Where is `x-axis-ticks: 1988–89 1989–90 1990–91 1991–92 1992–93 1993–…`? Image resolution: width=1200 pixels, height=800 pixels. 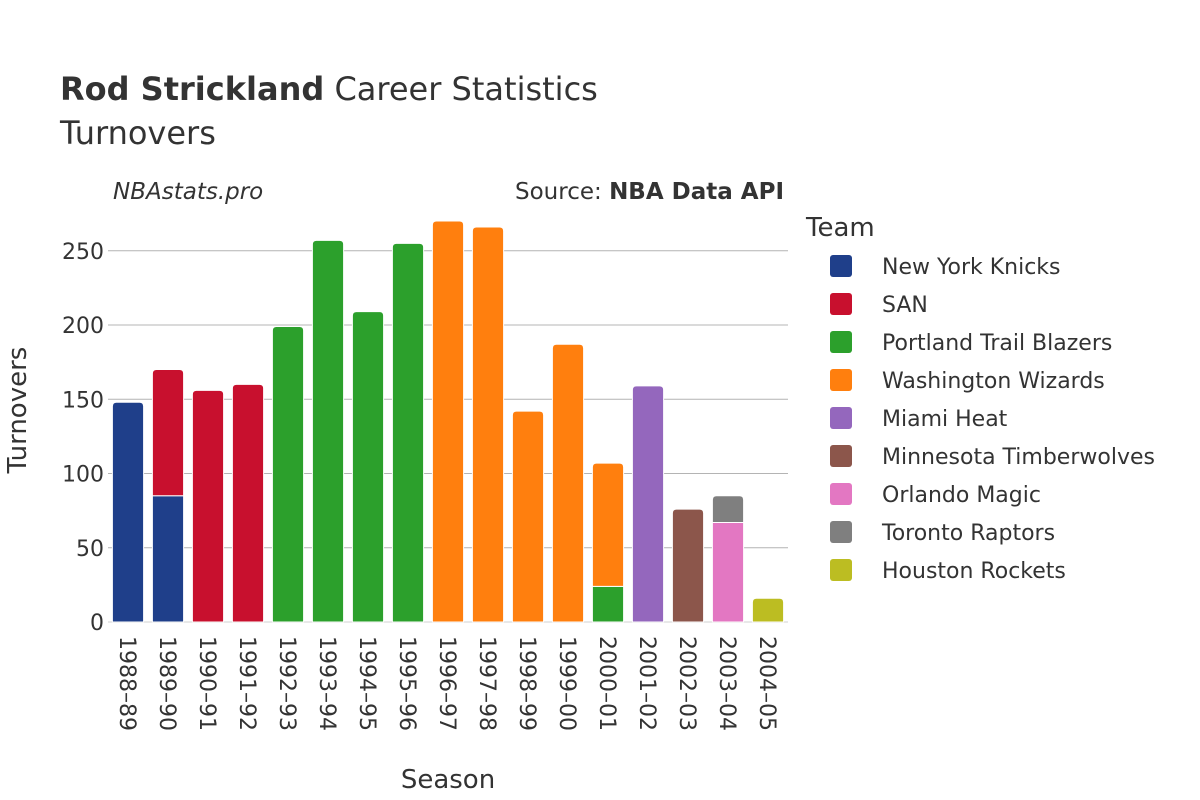
x-axis-ticks: 1988–89 1989–90 1990–91 1991–92 1992–93 1993–… is located at coordinates (446, 683).